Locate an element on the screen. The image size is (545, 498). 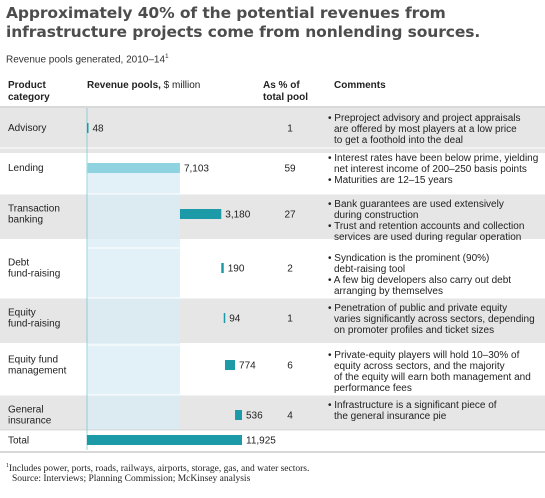
comment-line: during construction is located at coordinates (376, 215).